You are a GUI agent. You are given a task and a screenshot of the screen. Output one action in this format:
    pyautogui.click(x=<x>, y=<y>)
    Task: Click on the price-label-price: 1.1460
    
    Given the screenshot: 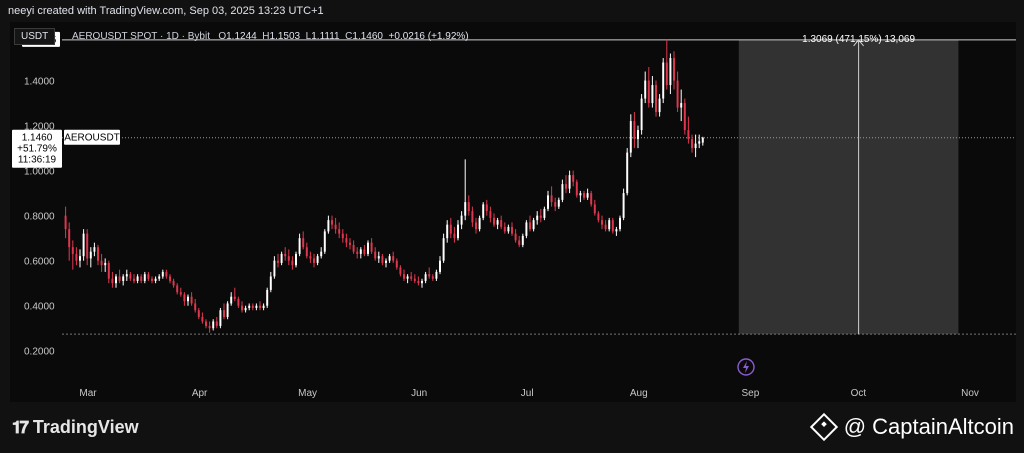 What is the action you would take?
    pyautogui.click(x=37, y=138)
    